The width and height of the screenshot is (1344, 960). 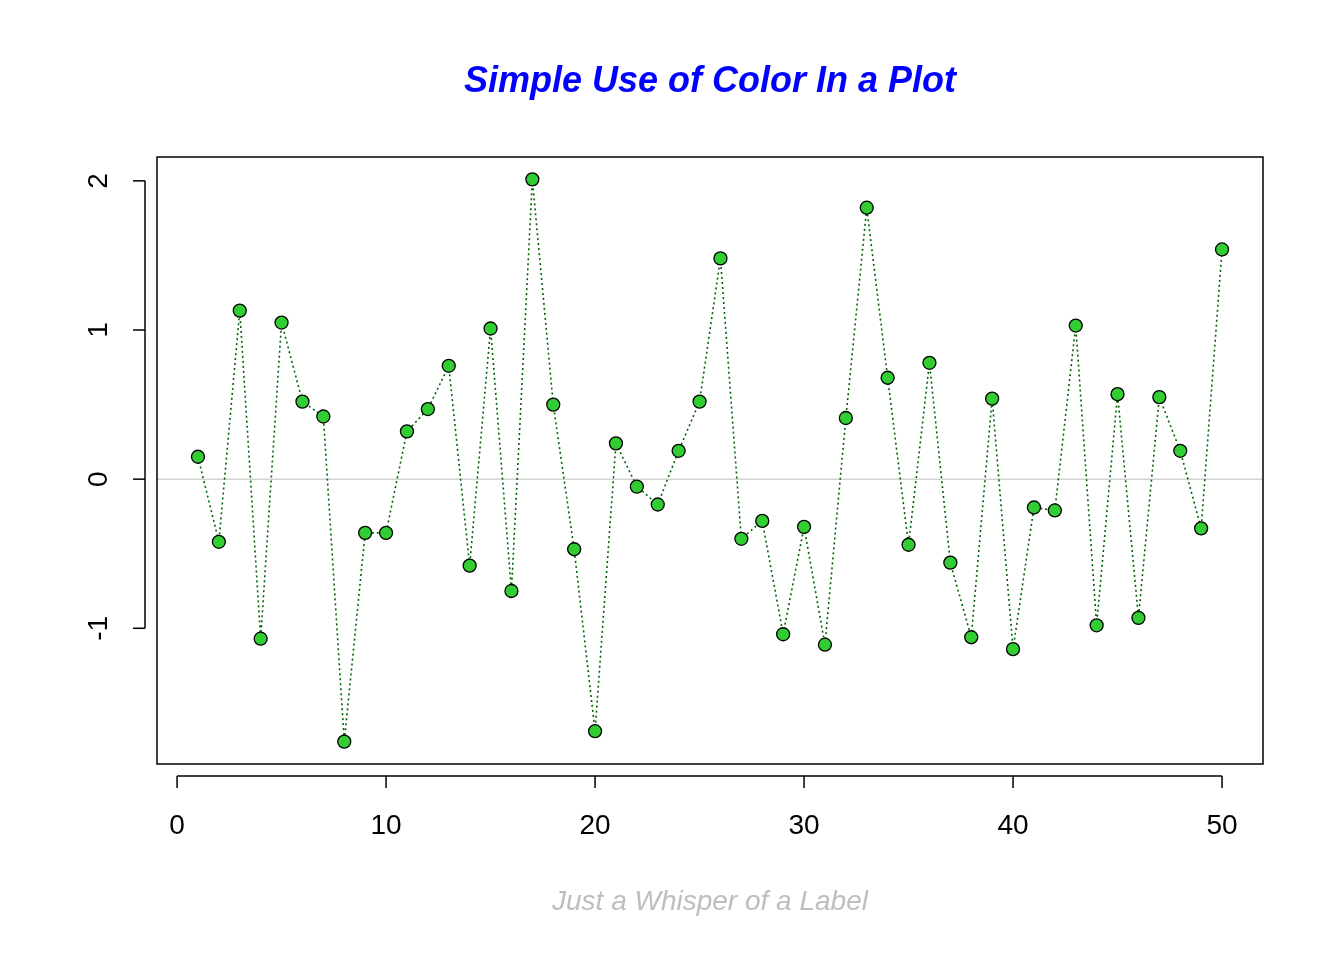 What do you see at coordinates (710, 900) in the screenshot?
I see `x-axis-title: Just a Whisper of a Label` at bounding box center [710, 900].